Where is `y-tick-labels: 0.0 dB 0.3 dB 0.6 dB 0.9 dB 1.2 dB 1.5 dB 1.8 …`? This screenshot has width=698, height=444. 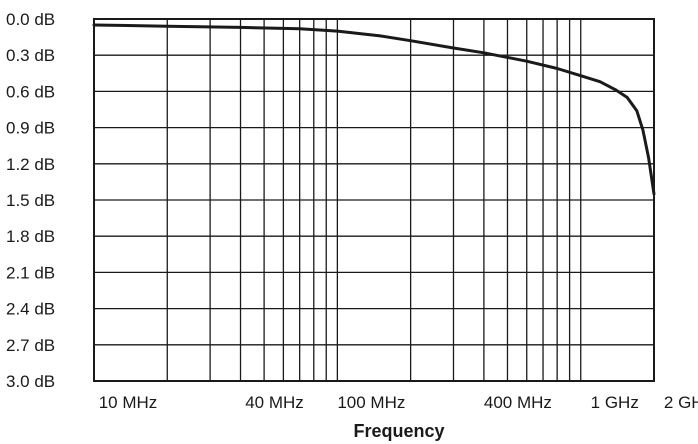
y-tick-labels: 0.0 dB 0.3 dB 0.6 dB 0.9 dB 1.2 dB 1.5 dB 1.8 … is located at coordinates (30, 200).